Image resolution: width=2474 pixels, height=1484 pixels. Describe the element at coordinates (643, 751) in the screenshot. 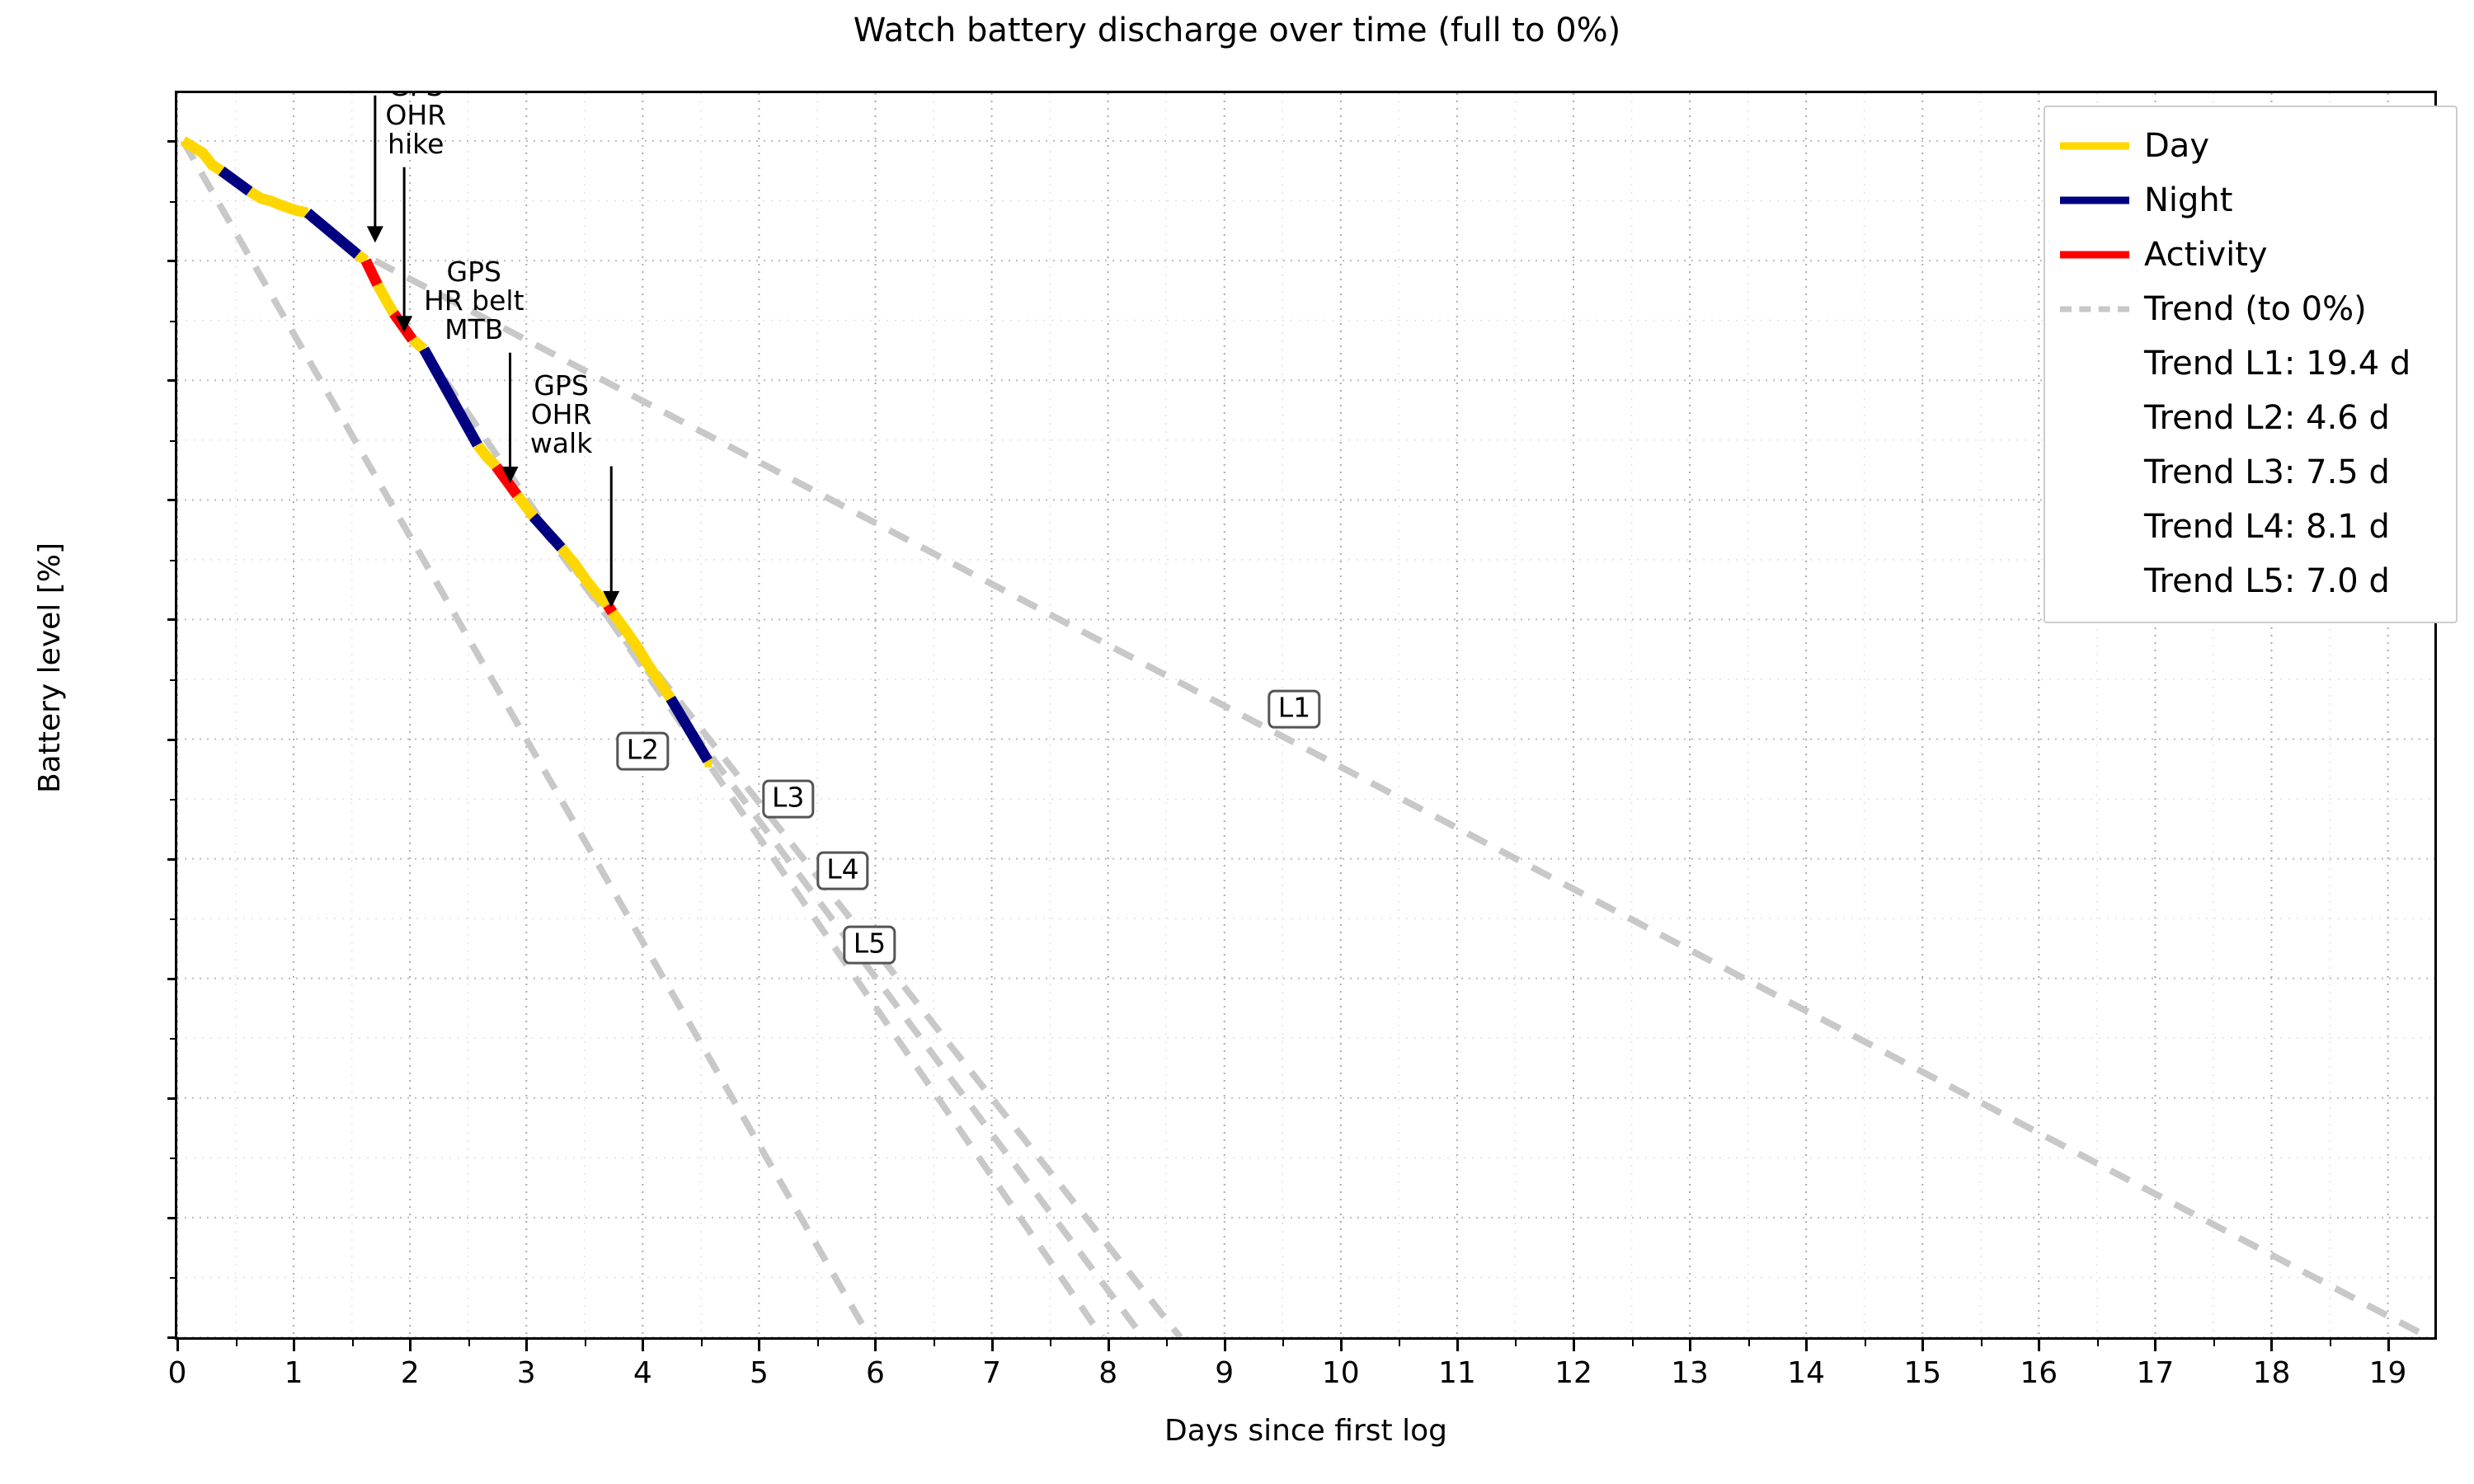

I see `trend-label-l2: L2` at that location.